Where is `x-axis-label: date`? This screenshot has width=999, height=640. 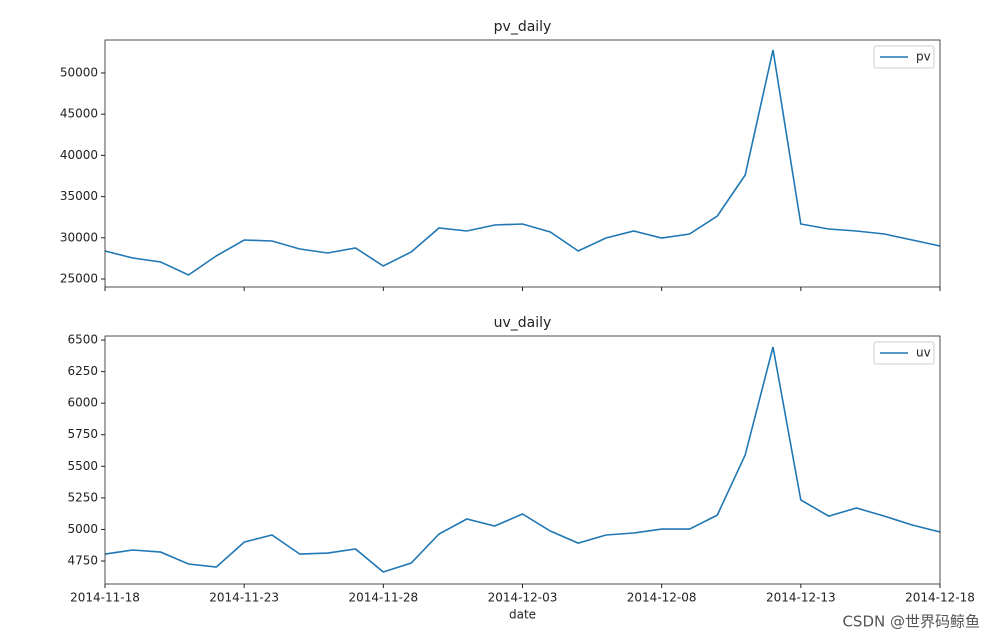
x-axis-label: date is located at coordinates (522, 615).